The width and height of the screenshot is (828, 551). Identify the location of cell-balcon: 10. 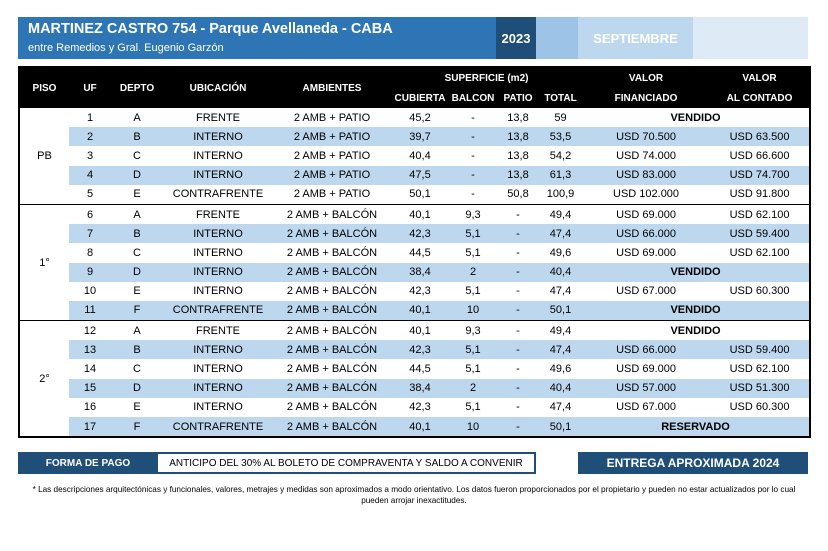
(473, 427).